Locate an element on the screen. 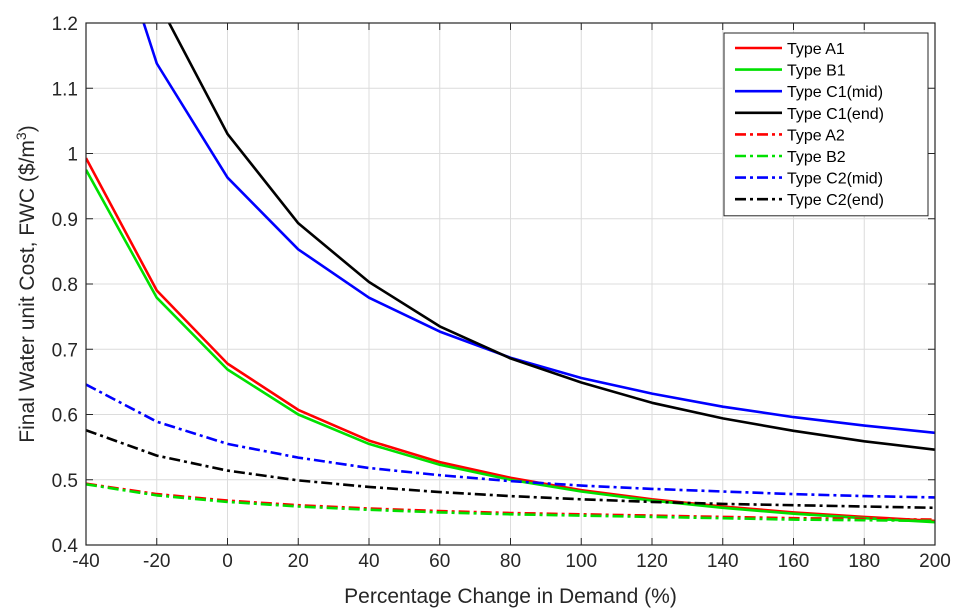 The image size is (955, 613). x-tick-label: -20 is located at coordinates (156, 561).